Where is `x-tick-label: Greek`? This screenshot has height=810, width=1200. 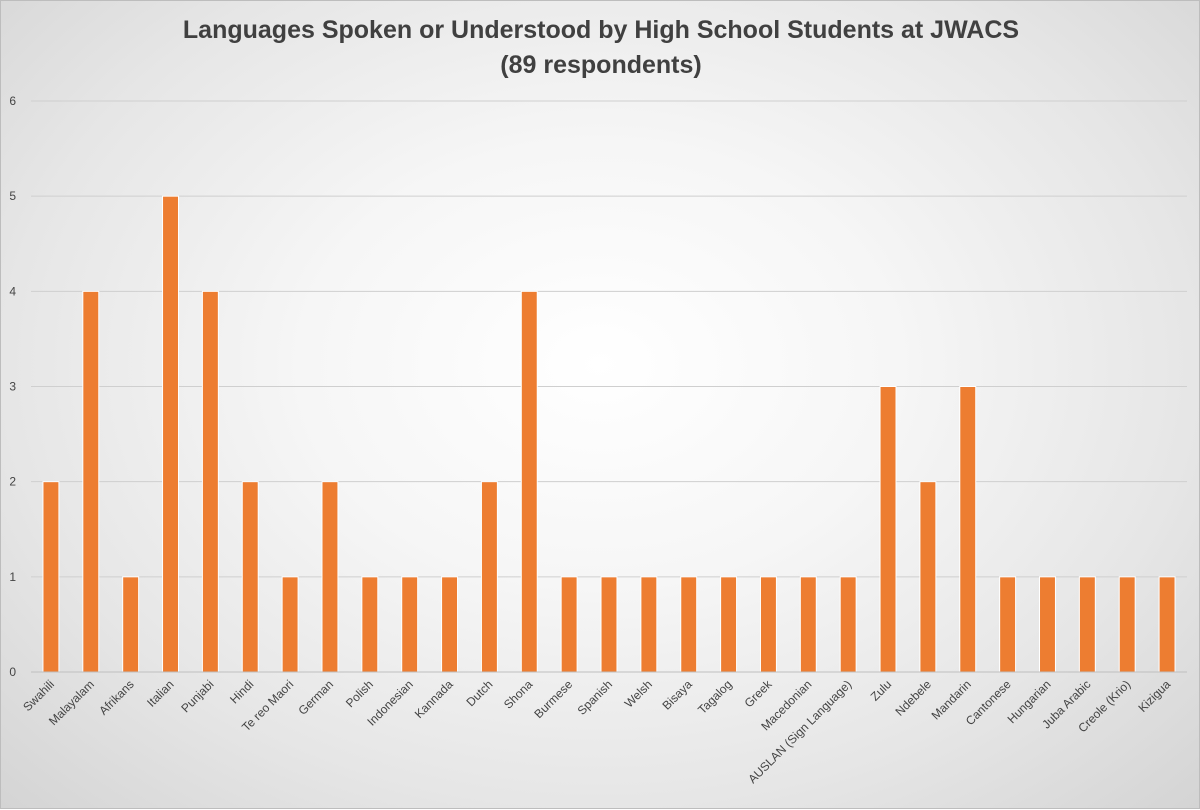 x-tick-label: Greek is located at coordinates (759, 694).